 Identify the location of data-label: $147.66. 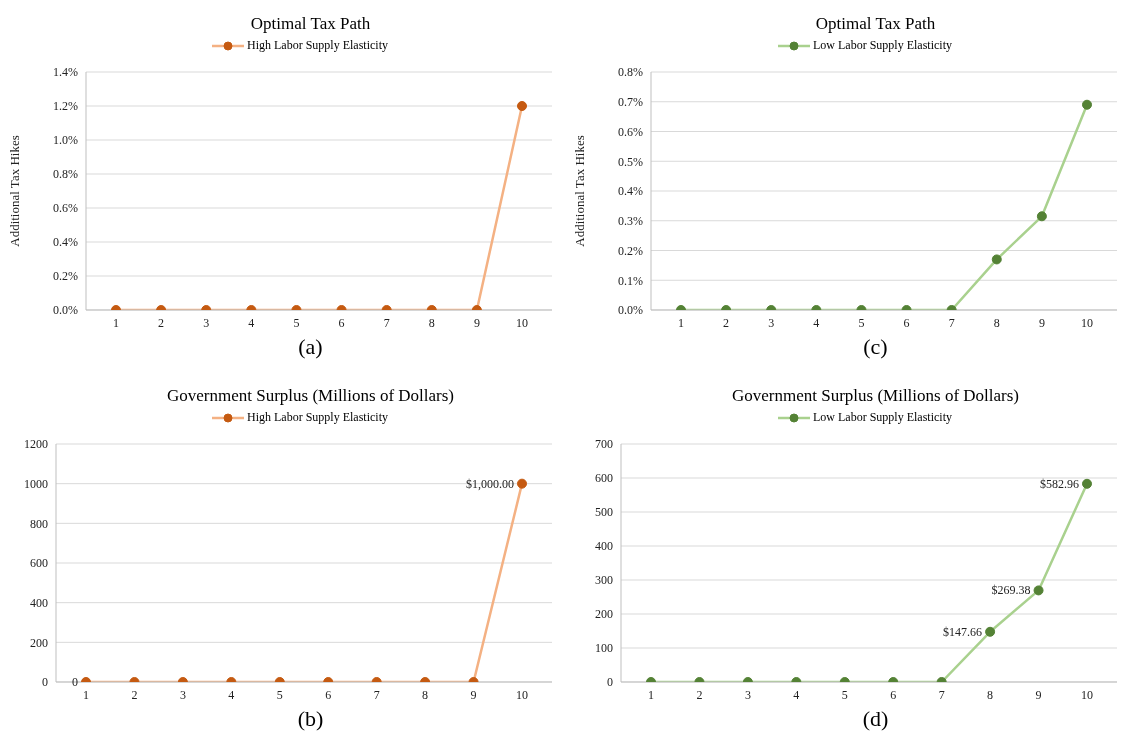
(963, 631).